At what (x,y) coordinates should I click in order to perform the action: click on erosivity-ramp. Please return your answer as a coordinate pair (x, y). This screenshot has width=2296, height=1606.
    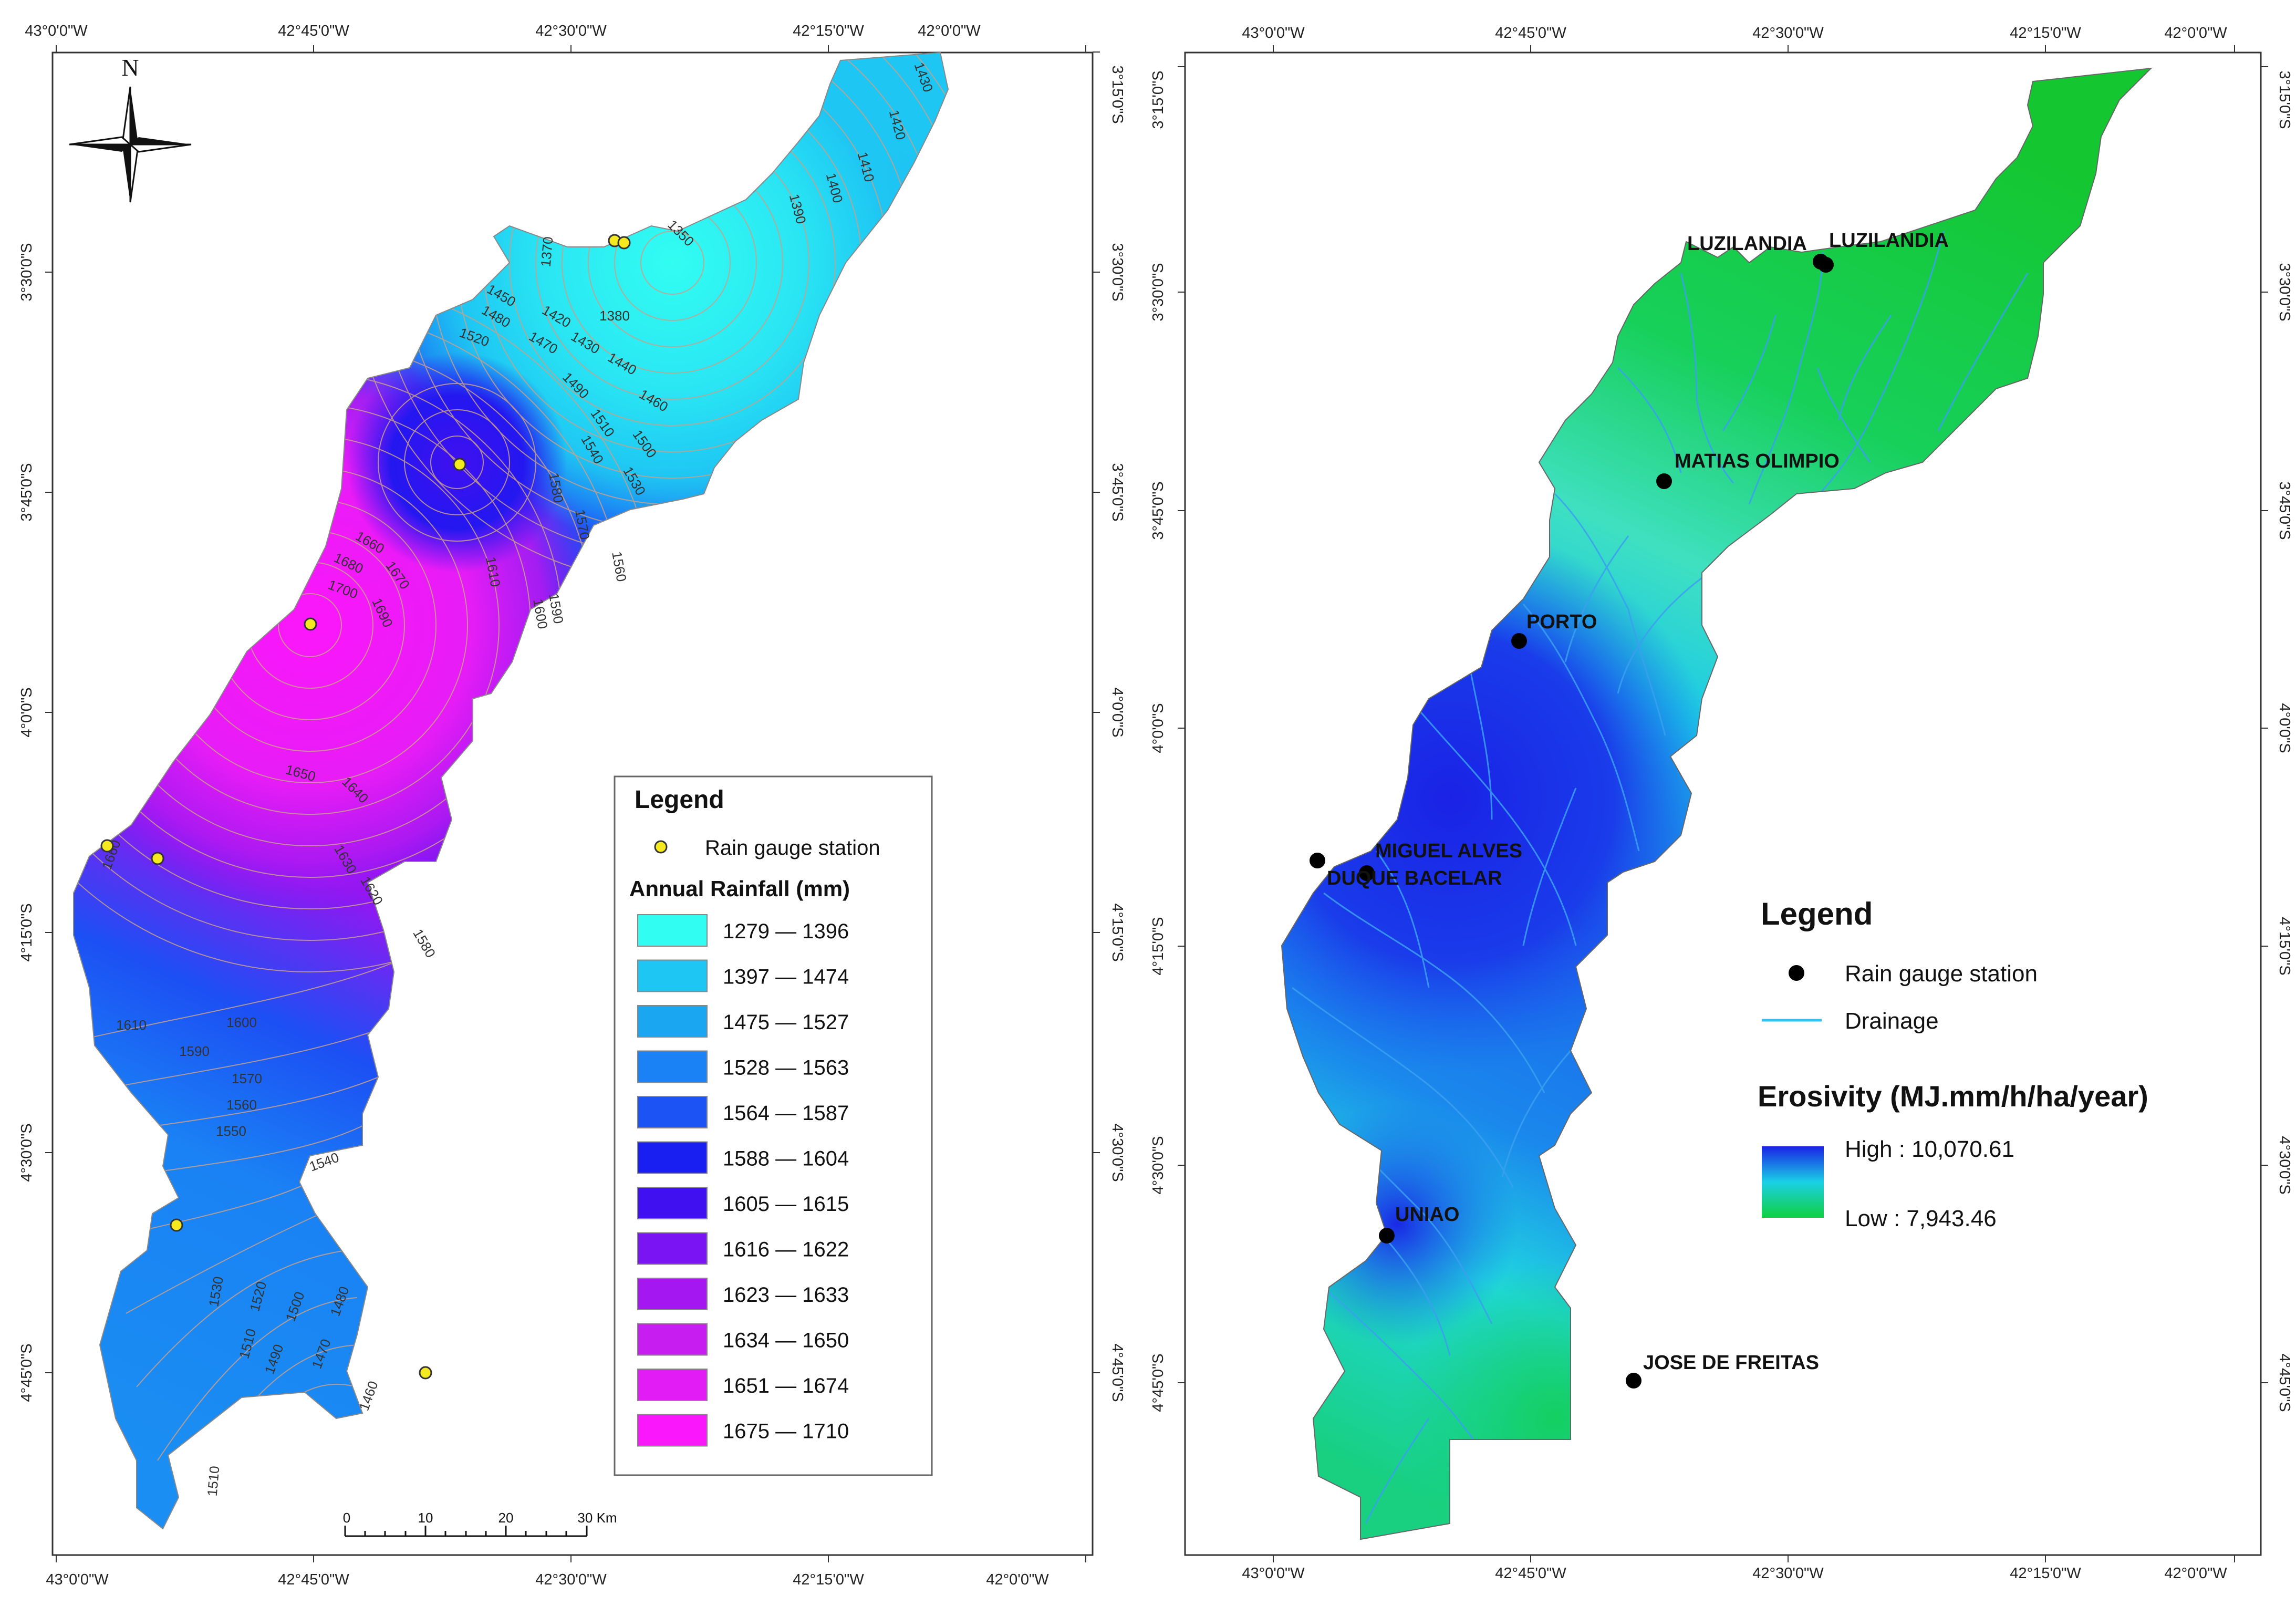
    Looking at the image, I should click on (1793, 1182).